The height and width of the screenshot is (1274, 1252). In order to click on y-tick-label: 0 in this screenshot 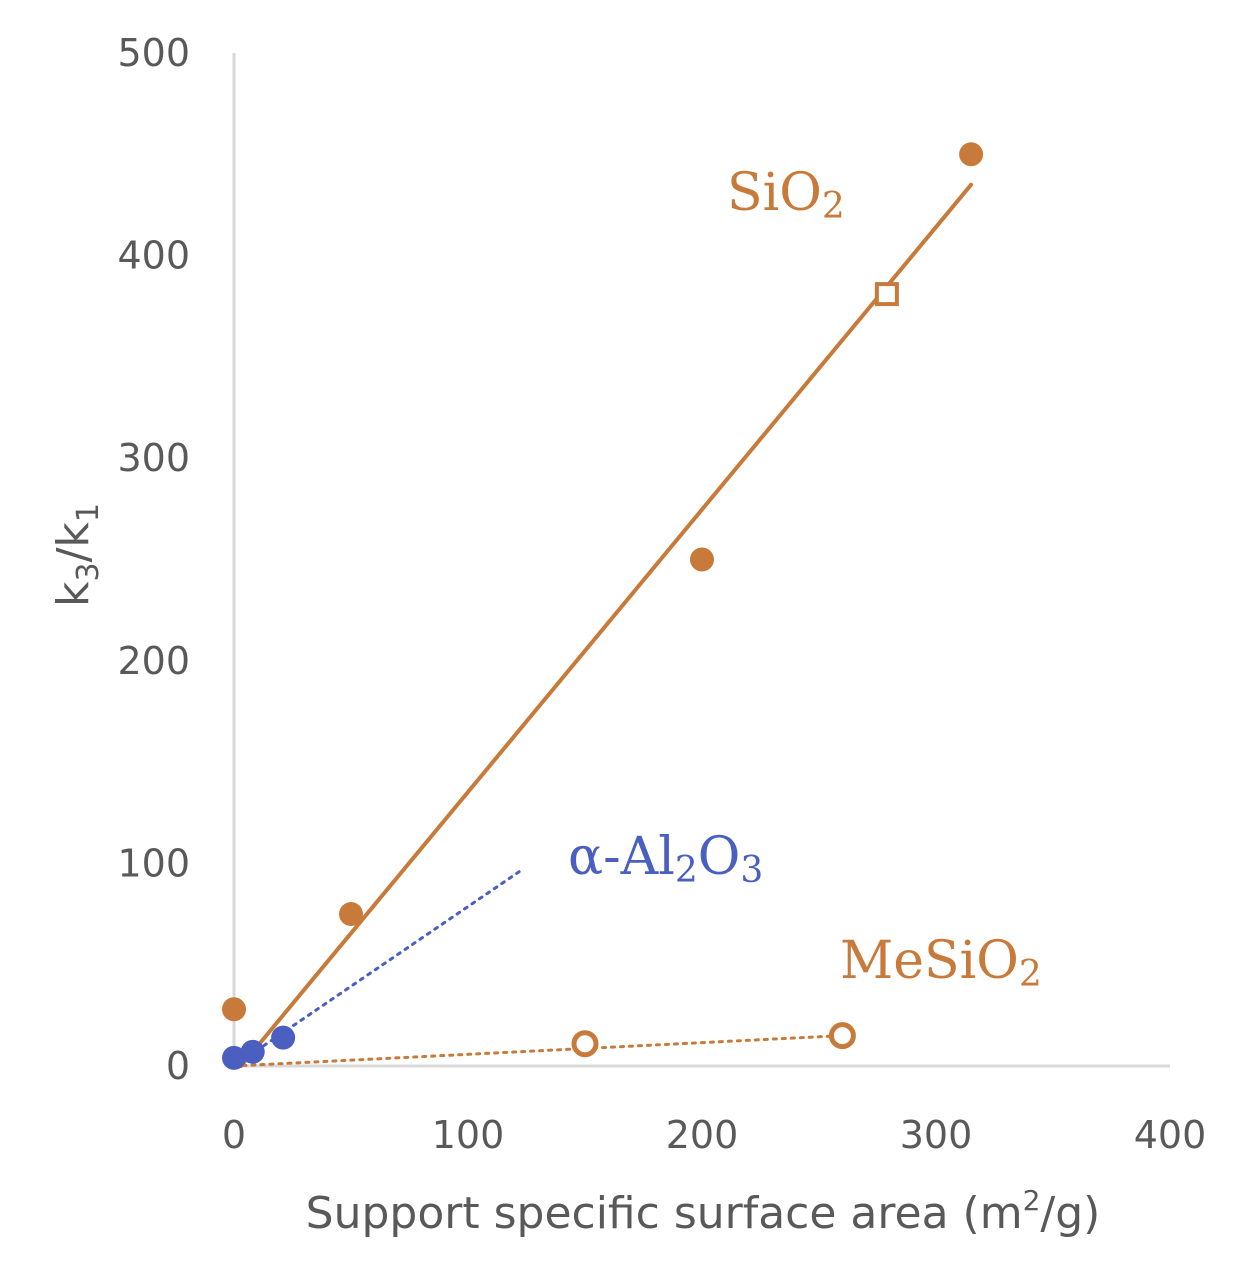, I will do `click(178, 1066)`.